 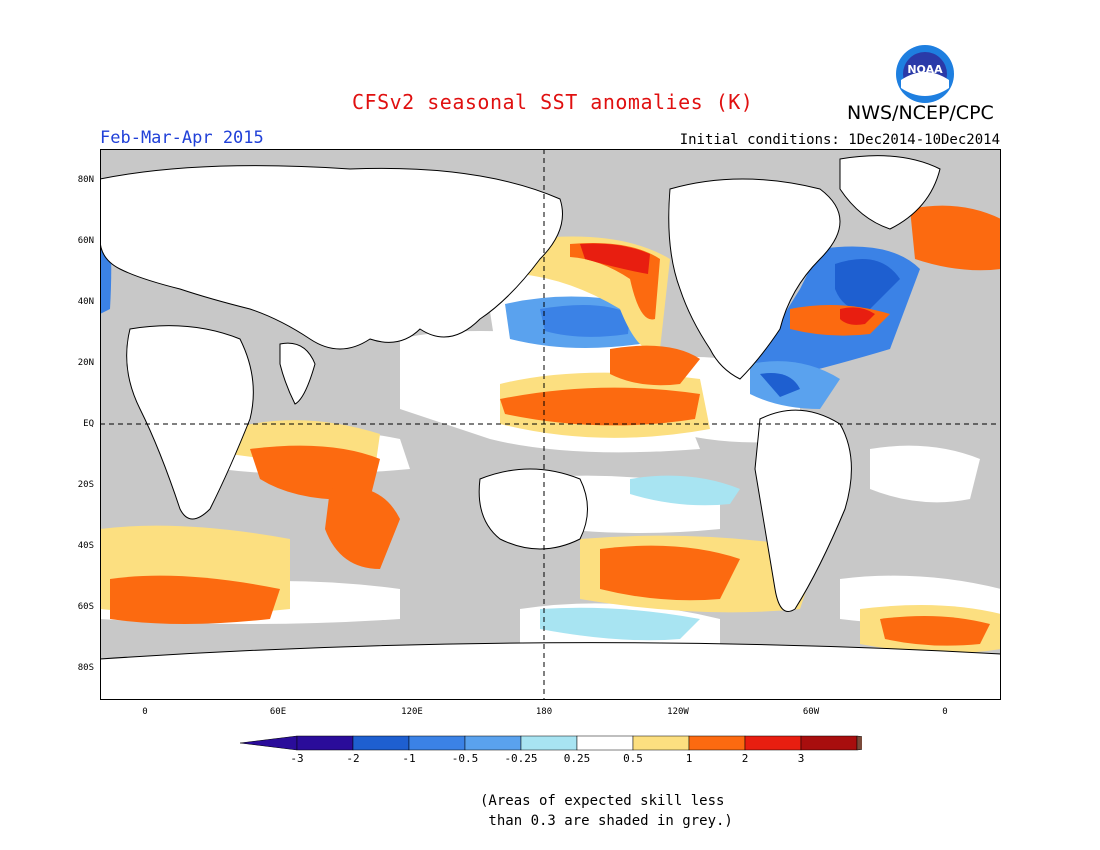 I want to click on colorbar-label: 1, so click(x=689, y=758).